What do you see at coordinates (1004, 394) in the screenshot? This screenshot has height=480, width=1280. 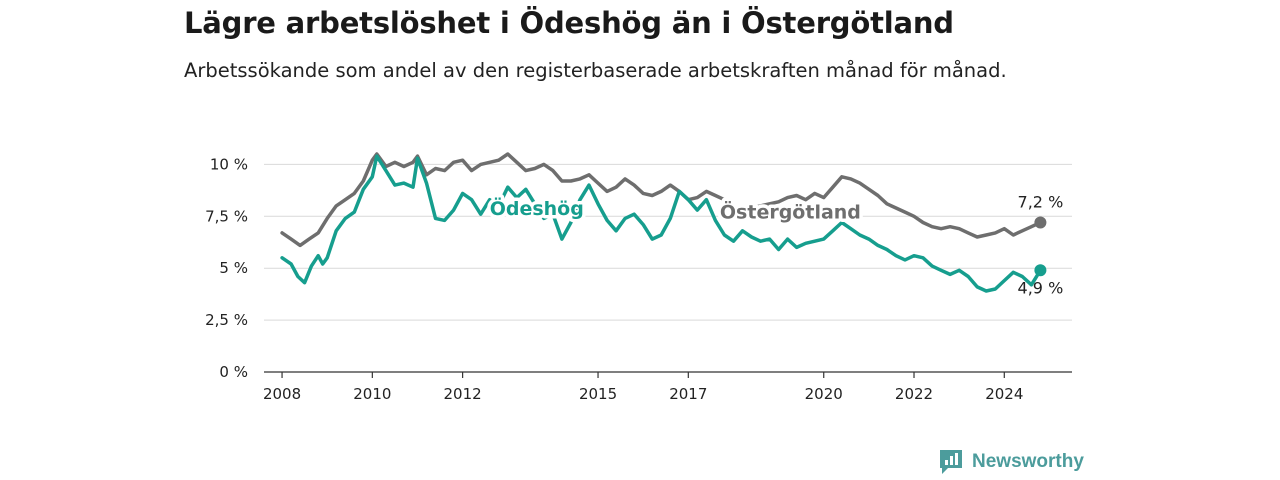 I see `x-tick-label: 2024` at bounding box center [1004, 394].